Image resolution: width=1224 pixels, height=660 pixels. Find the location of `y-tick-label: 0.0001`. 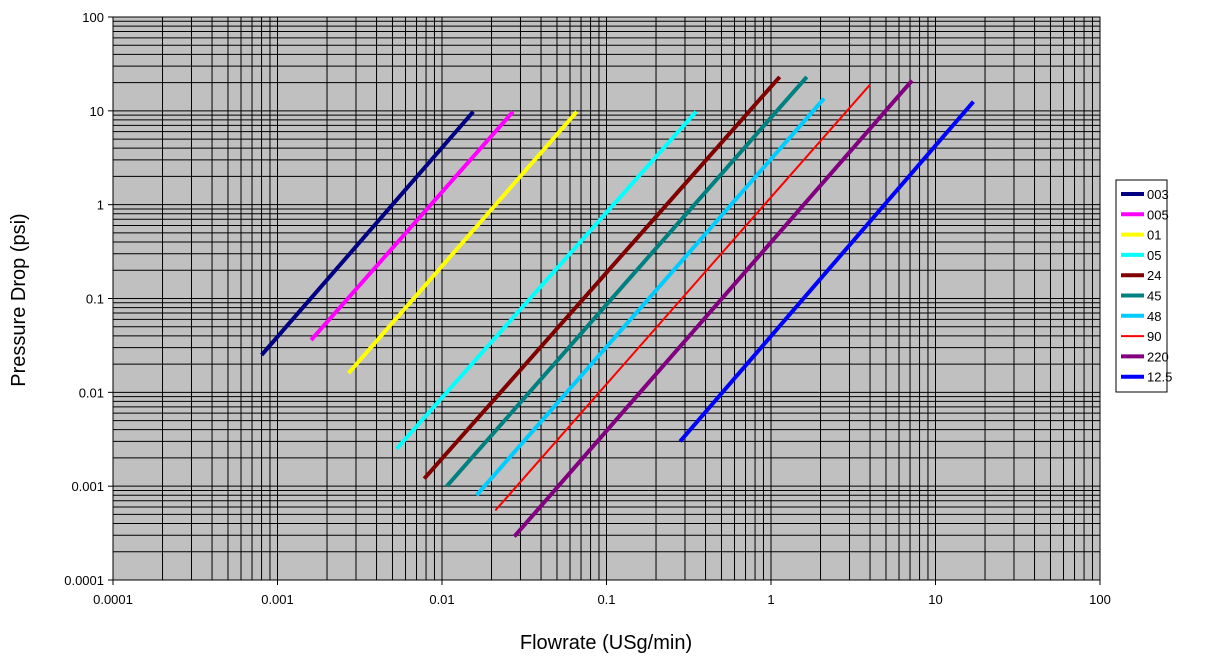

y-tick-label: 0.0001 is located at coordinates (84, 580).